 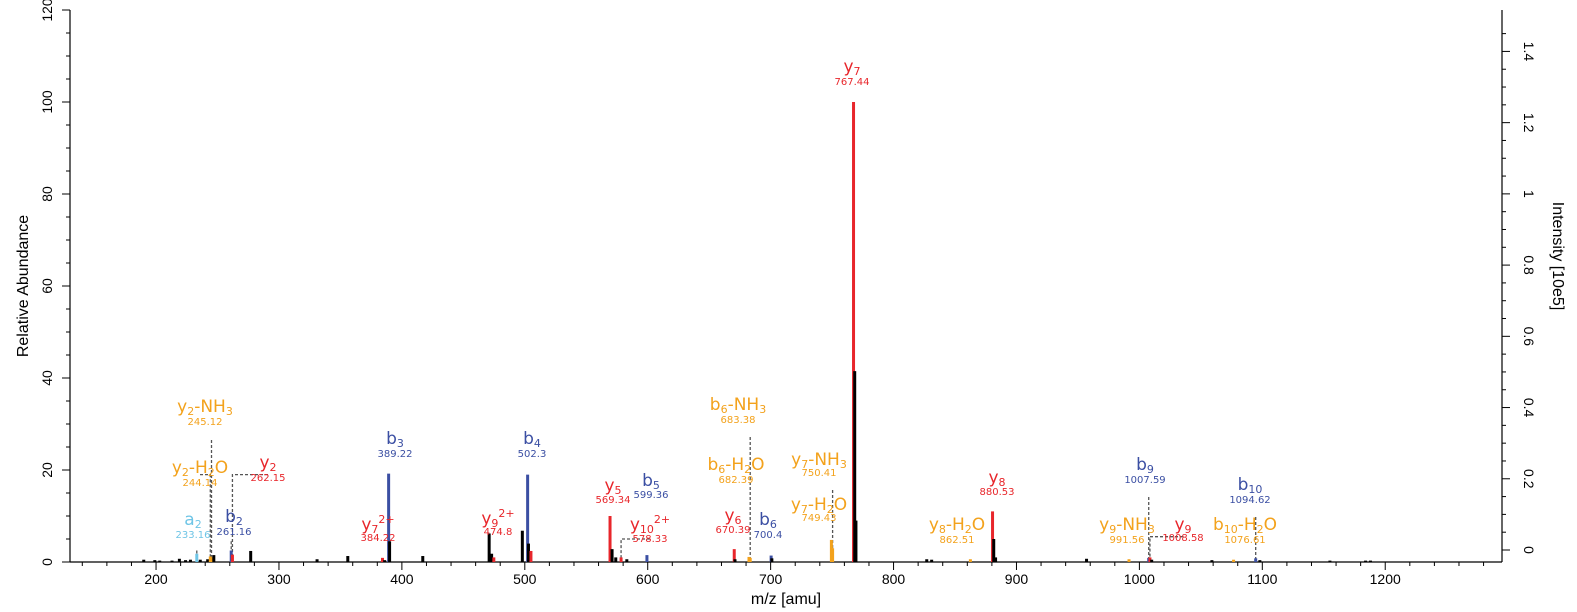 I want to click on ion-label: b3, so click(x=395, y=439).